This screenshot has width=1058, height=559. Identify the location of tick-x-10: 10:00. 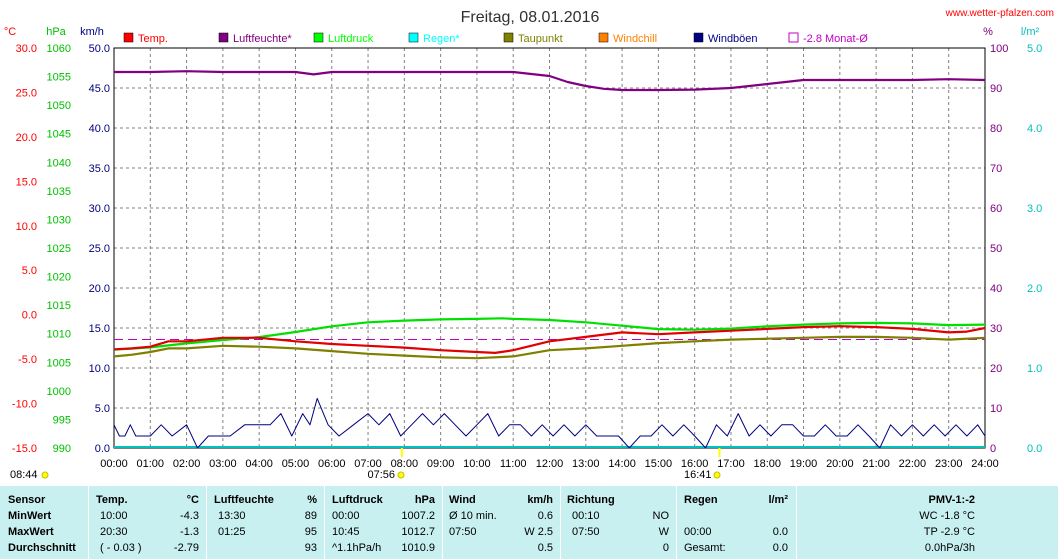
(477, 464).